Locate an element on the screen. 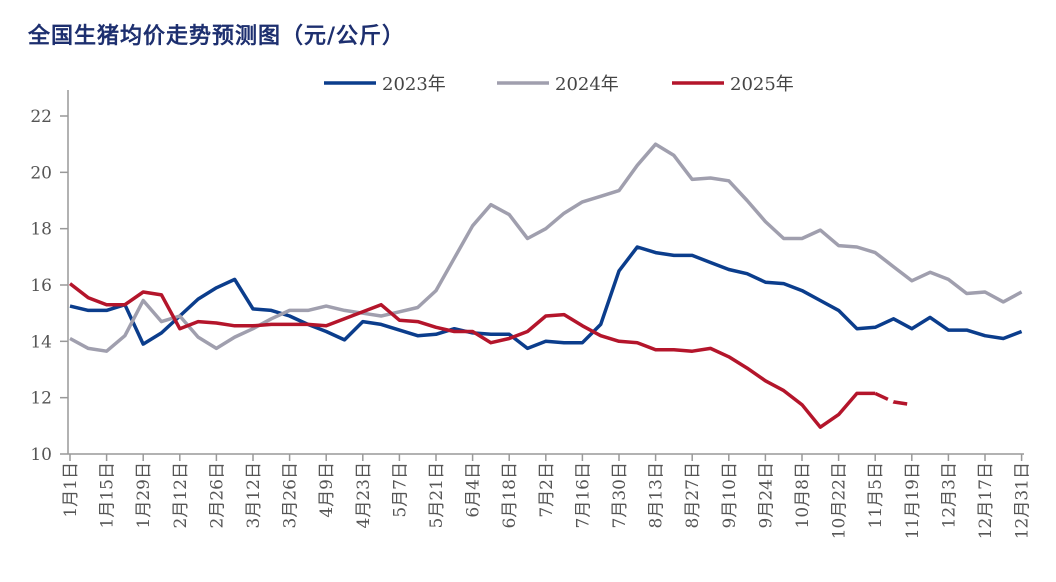 The image size is (1056, 582). y-tick-label: 10 is located at coordinates (41, 455).